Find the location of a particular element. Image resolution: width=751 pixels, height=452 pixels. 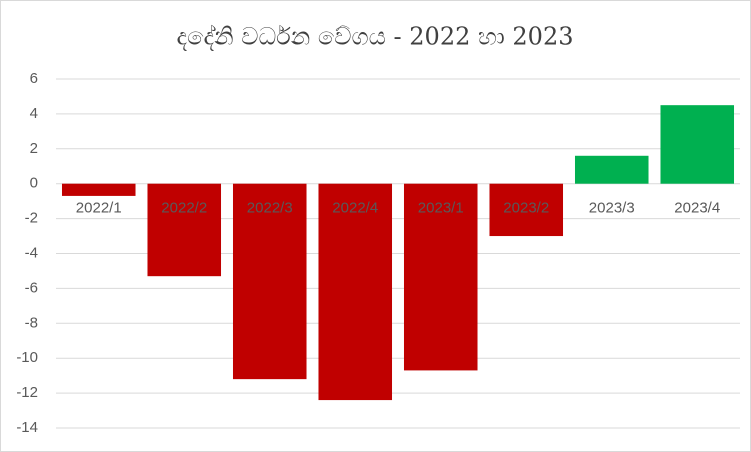

y-tick-label: -14 is located at coordinates (27, 427).